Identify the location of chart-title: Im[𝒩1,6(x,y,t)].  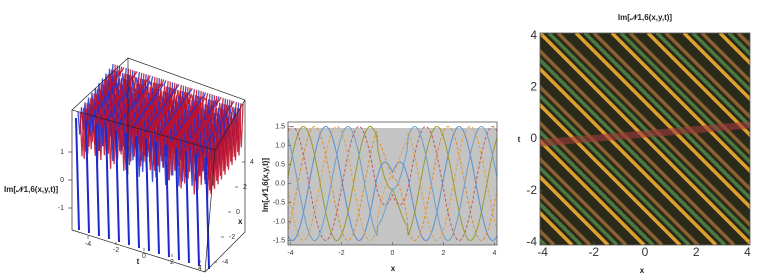
(645, 17).